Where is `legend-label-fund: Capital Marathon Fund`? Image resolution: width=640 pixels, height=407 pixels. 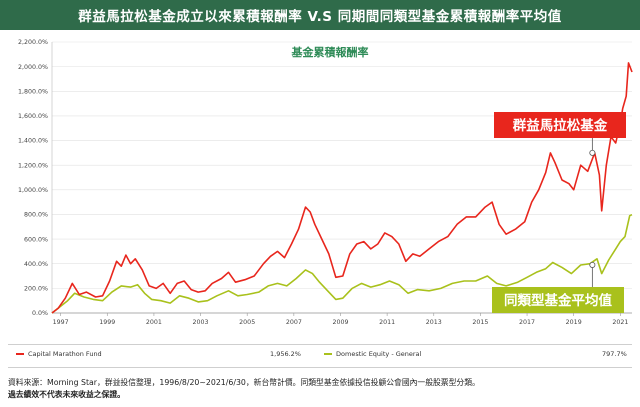
legend-label-fund: Capital Marathon Fund is located at coordinates (65, 354).